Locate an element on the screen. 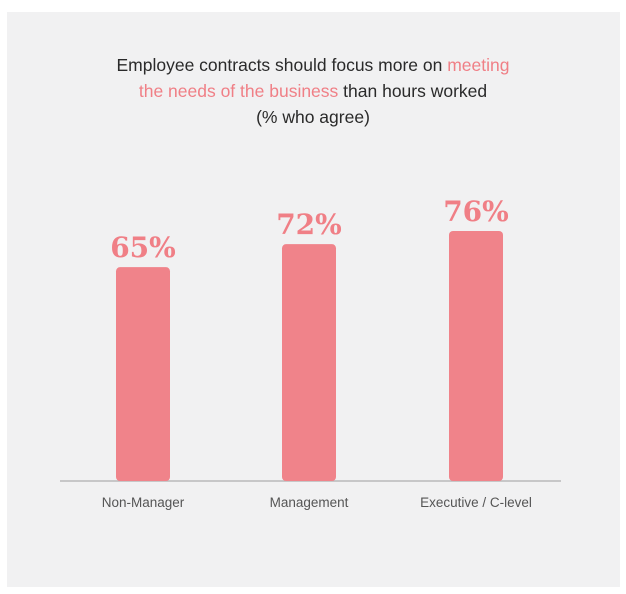 Image resolution: width=626 pixels, height=594 pixels. bar-value-label: 72% is located at coordinates (309, 224).